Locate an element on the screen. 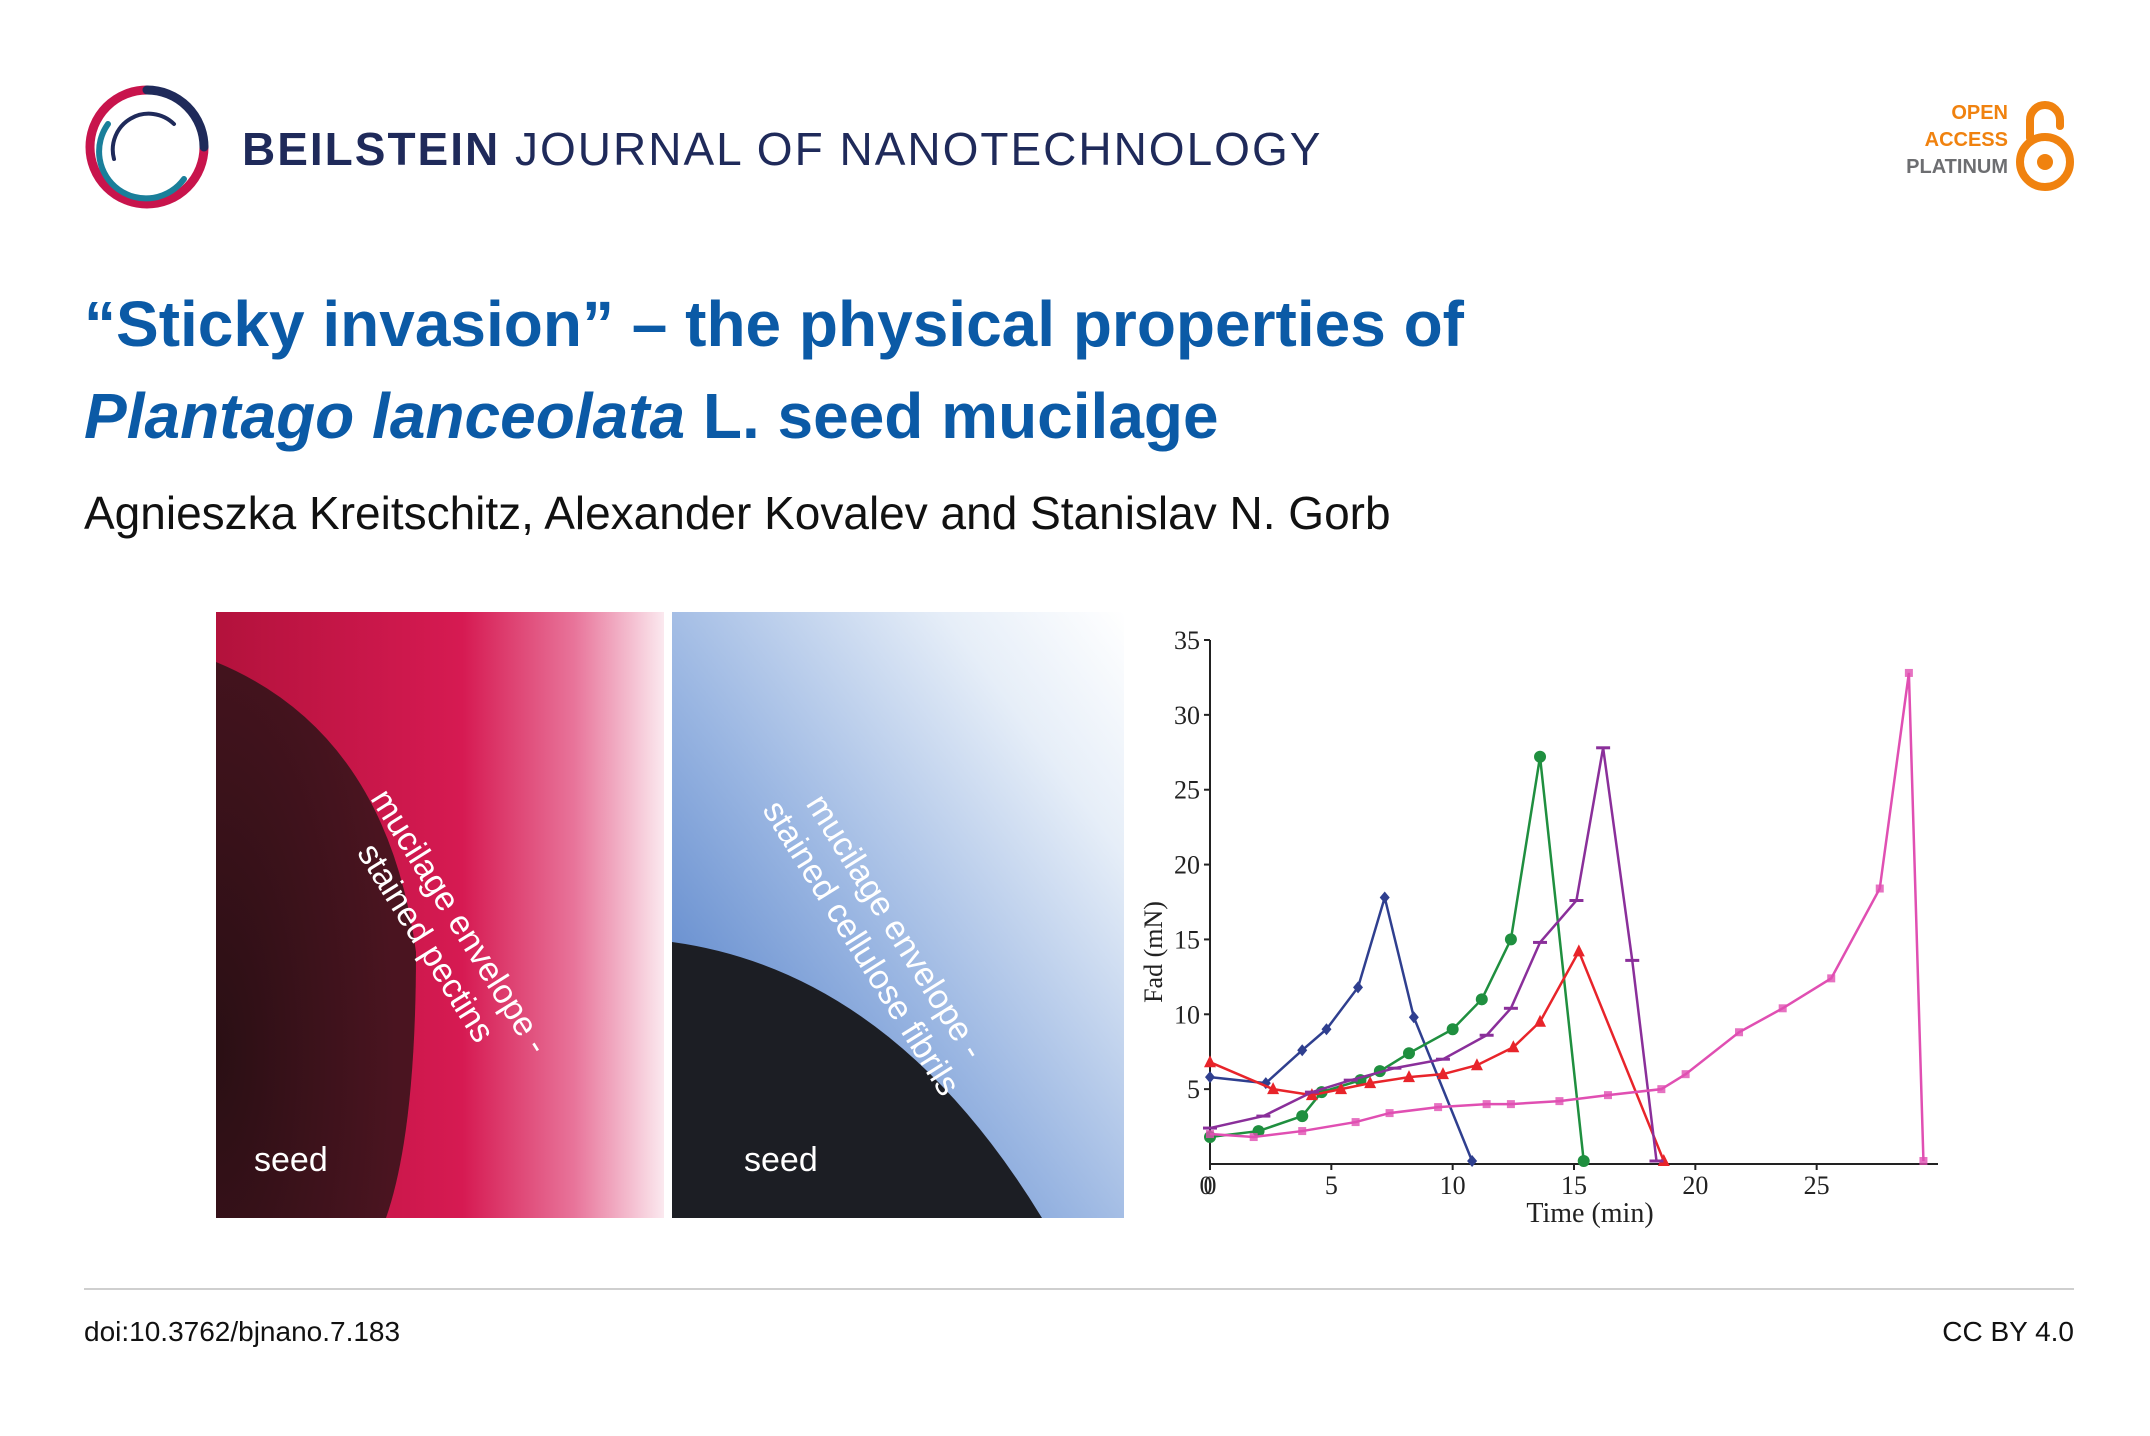 The height and width of the screenshot is (1436, 2150). beilstein-logo-icon is located at coordinates (147, 147).